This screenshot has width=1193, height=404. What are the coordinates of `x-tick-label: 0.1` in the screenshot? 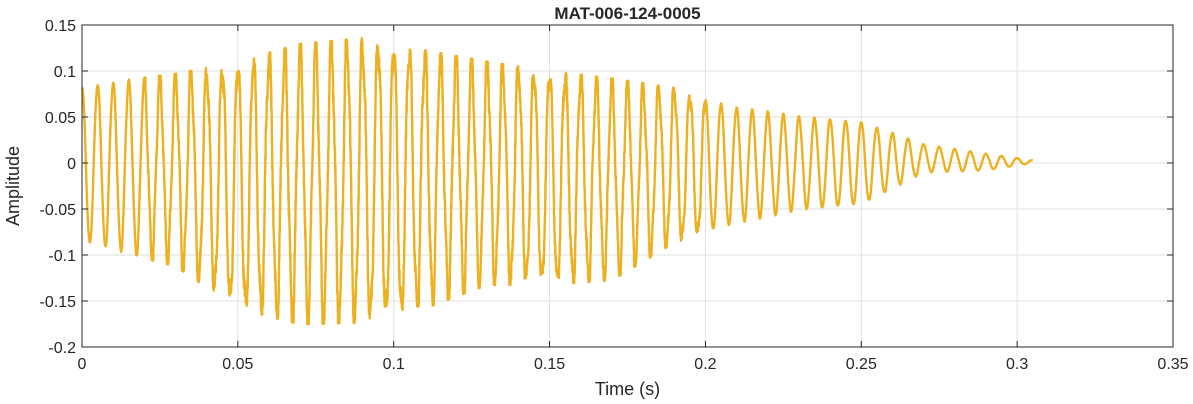 It's located at (394, 364).